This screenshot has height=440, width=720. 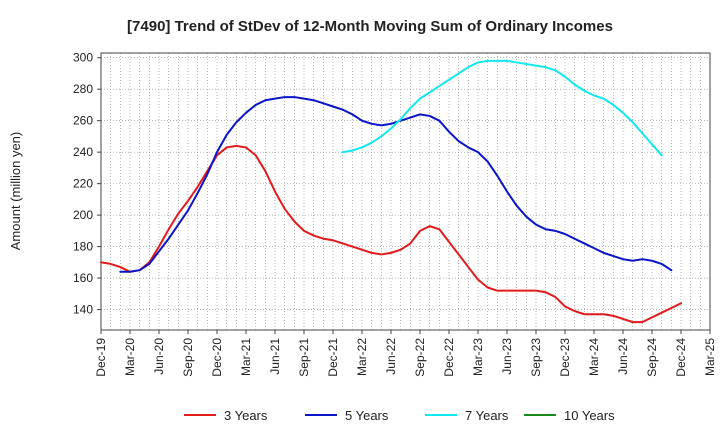 What do you see at coordinates (188, 357) in the screenshot?
I see `x-tick-label: Sep-20` at bounding box center [188, 357].